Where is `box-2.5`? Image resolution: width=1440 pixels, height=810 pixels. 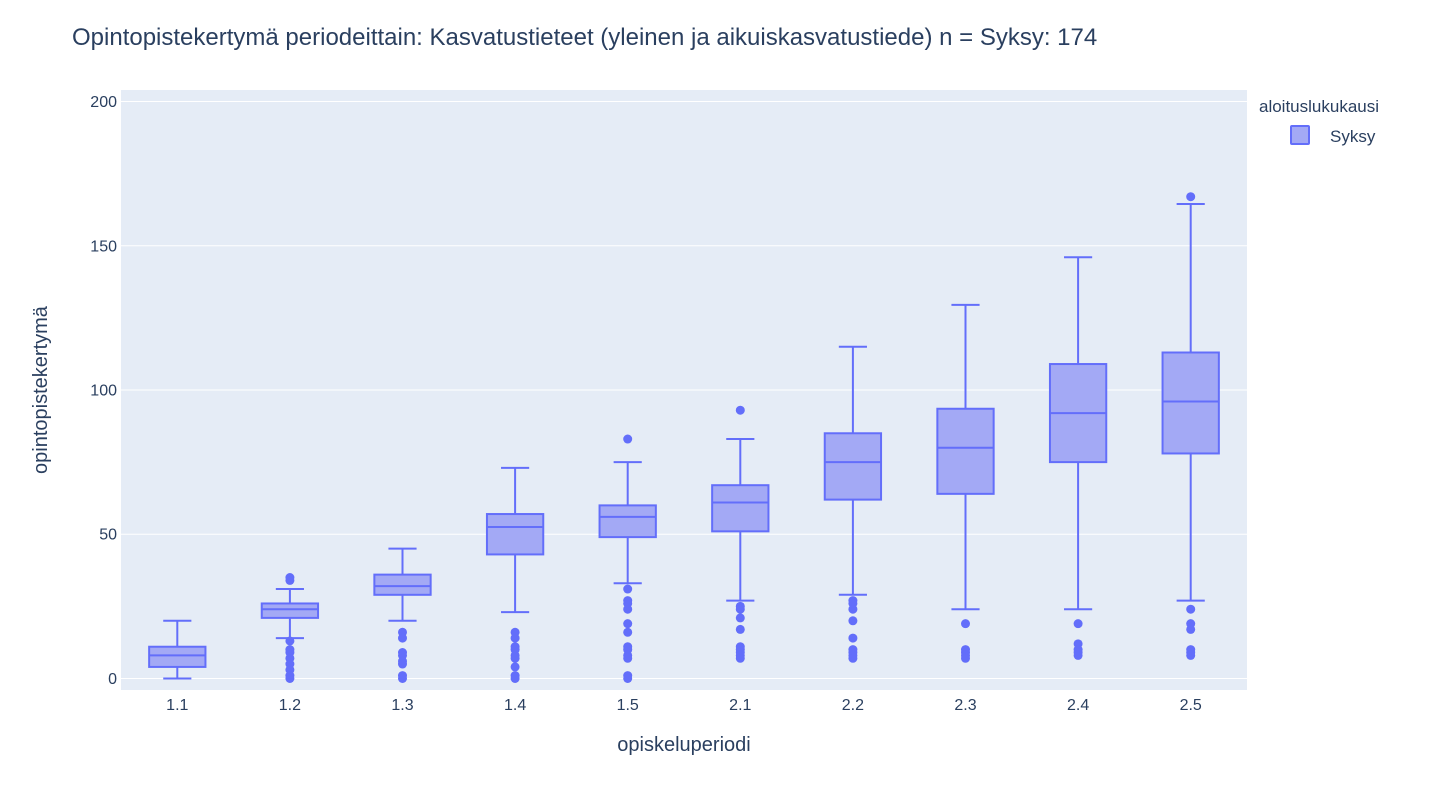 box-2.5 is located at coordinates (1190, 426).